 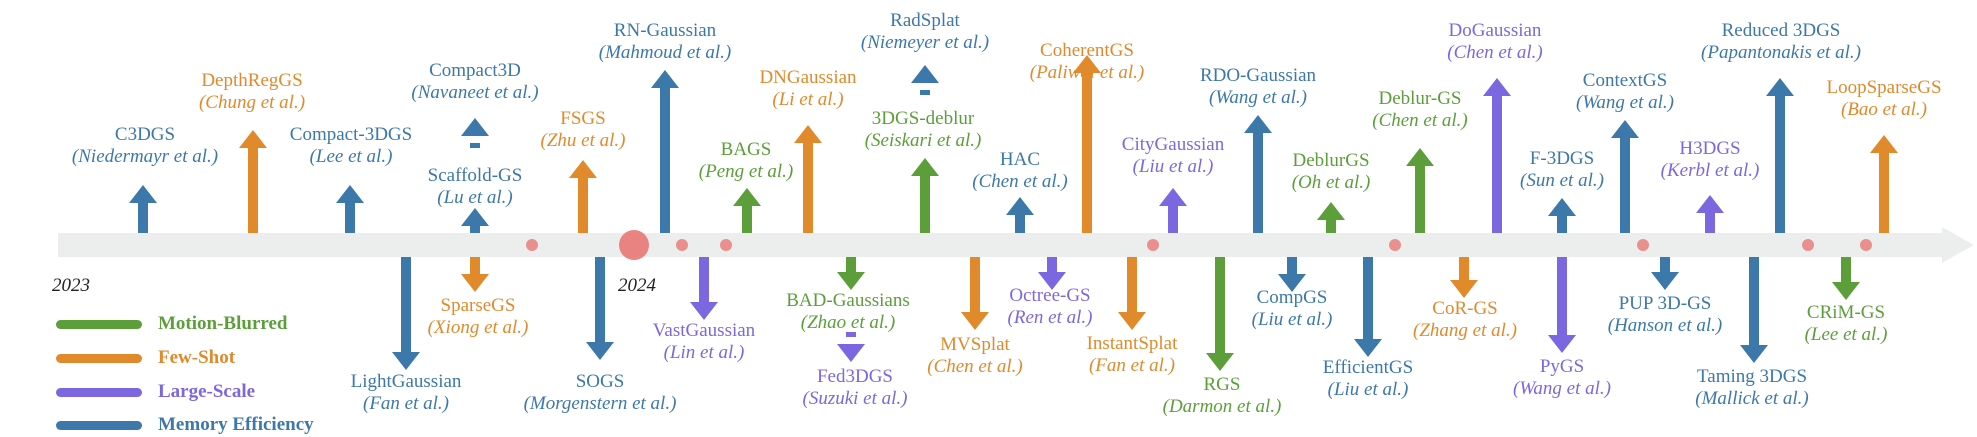 What do you see at coordinates (600, 308) in the screenshot?
I see `method-sogs-arrow` at bounding box center [600, 308].